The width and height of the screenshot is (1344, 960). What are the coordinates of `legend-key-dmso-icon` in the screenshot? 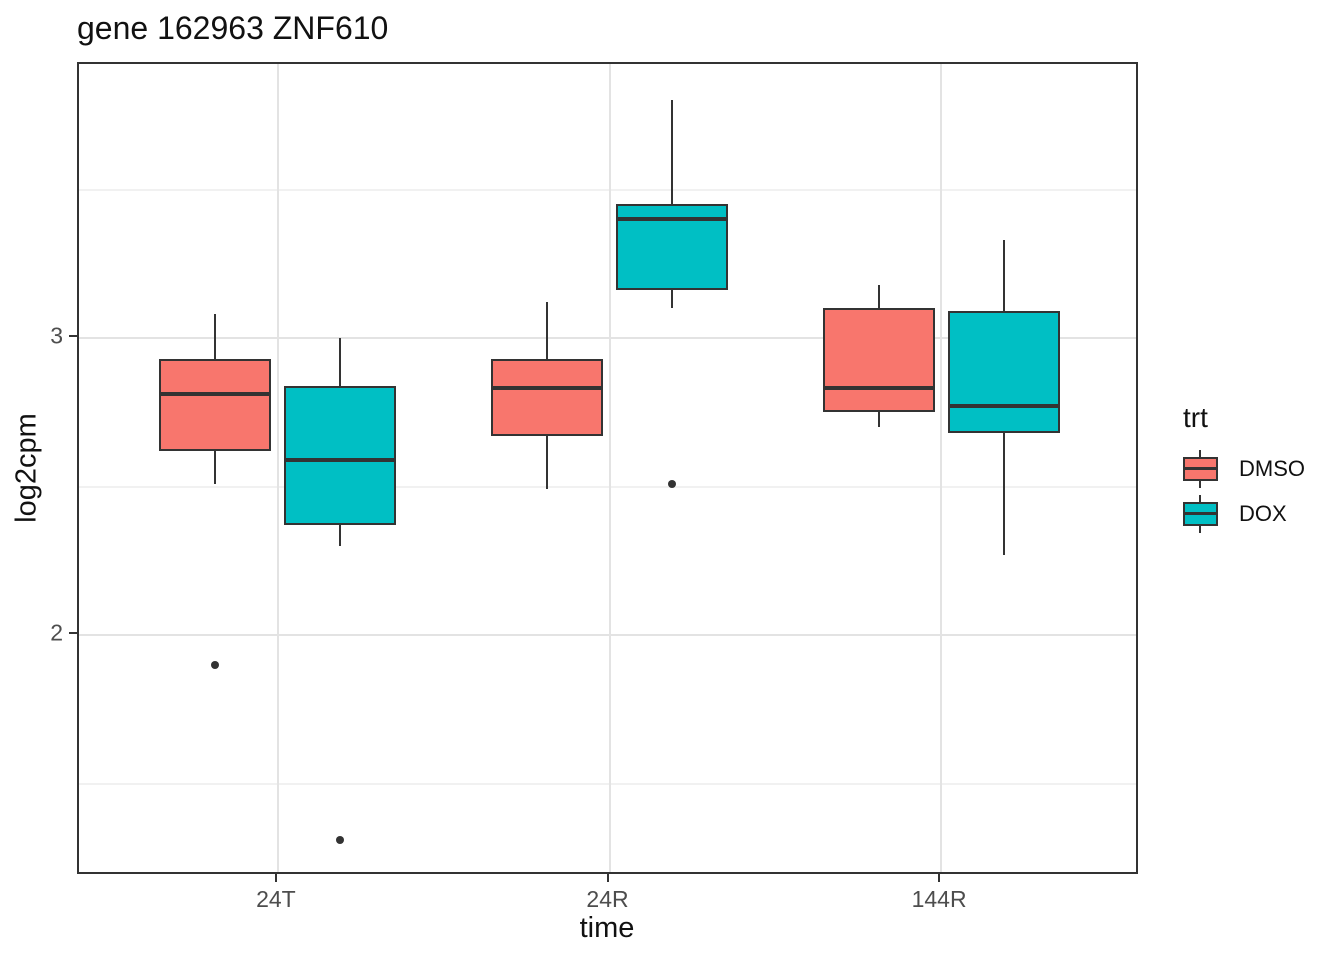 It's located at (1200, 469).